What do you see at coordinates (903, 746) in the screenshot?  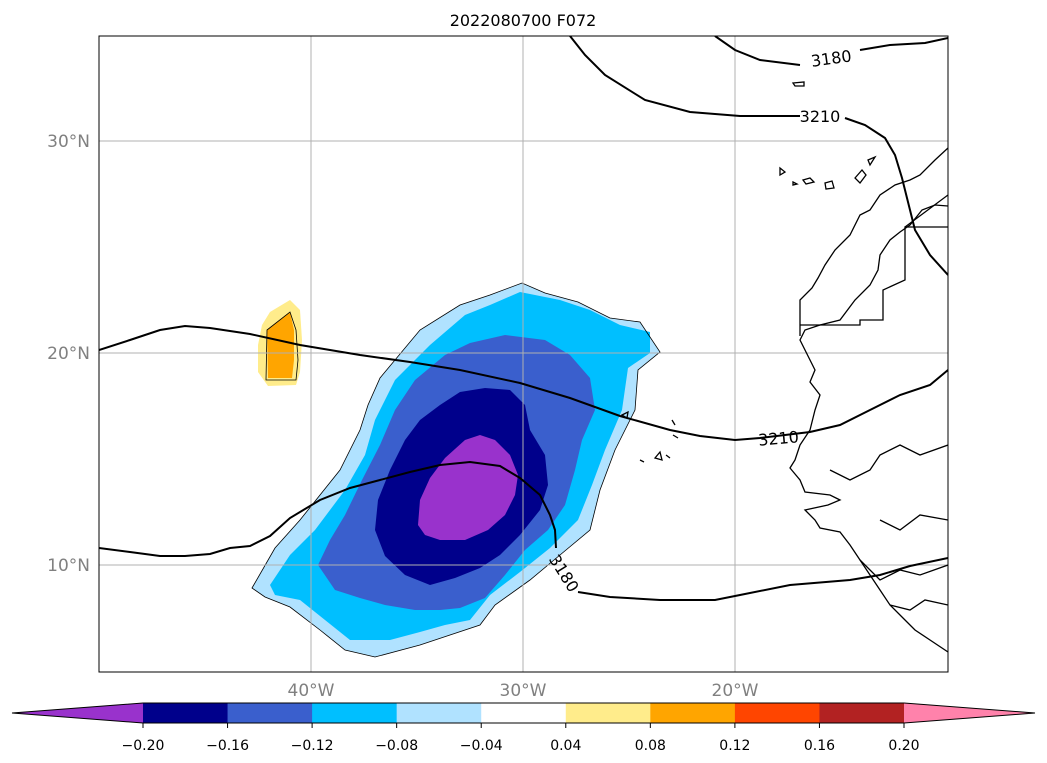 I see `colorbar-tick-label: 0.20` at bounding box center [903, 746].